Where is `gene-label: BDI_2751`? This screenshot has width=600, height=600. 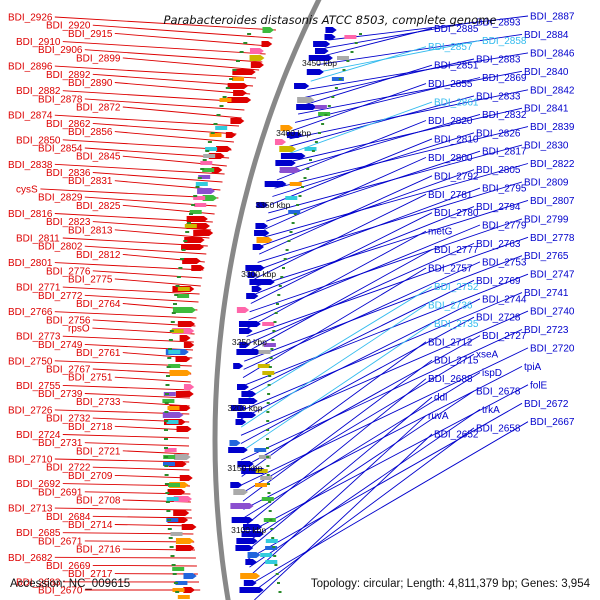
gene-label: BDI_2751 is located at coordinates (90, 378).